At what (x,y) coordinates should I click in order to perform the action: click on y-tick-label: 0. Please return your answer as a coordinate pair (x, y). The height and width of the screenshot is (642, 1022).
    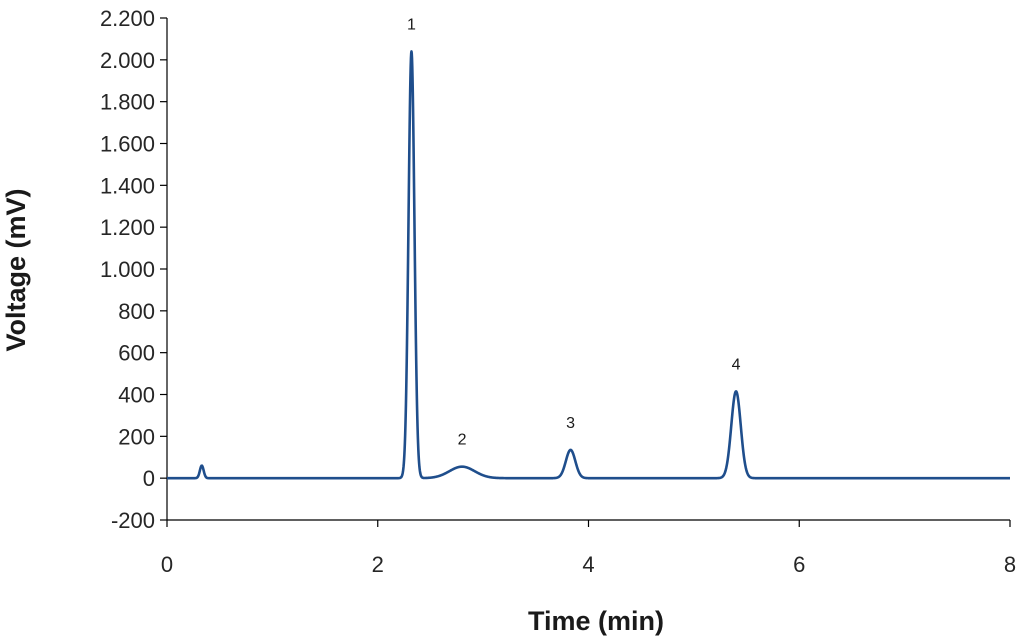
    Looking at the image, I should click on (149, 478).